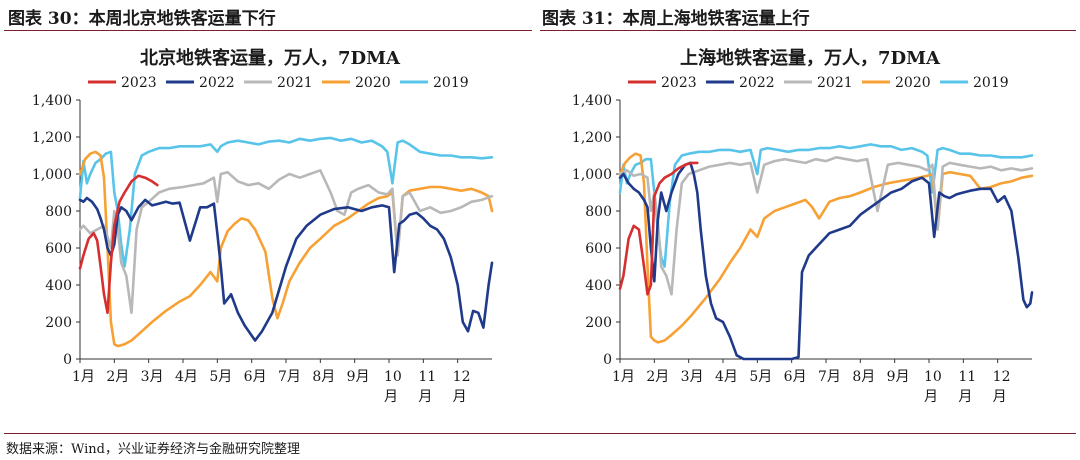 This screenshot has width=1080, height=460. What do you see at coordinates (808, 30) in the screenshot?
I see `header-rule-right` at bounding box center [808, 30].